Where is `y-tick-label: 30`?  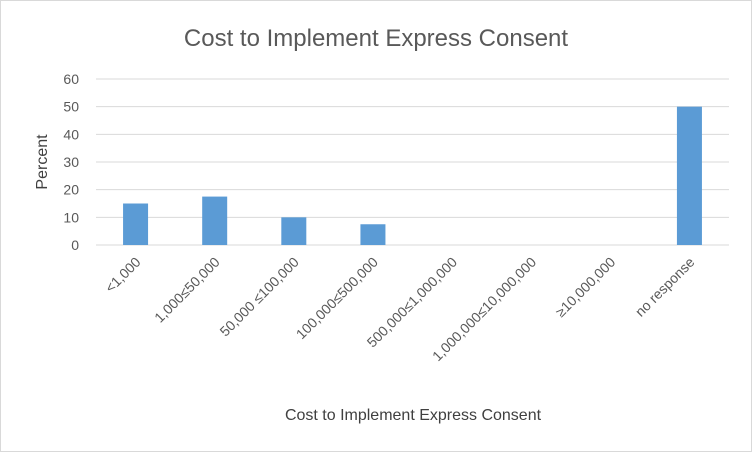 y-tick-label: 30 is located at coordinates (71, 162).